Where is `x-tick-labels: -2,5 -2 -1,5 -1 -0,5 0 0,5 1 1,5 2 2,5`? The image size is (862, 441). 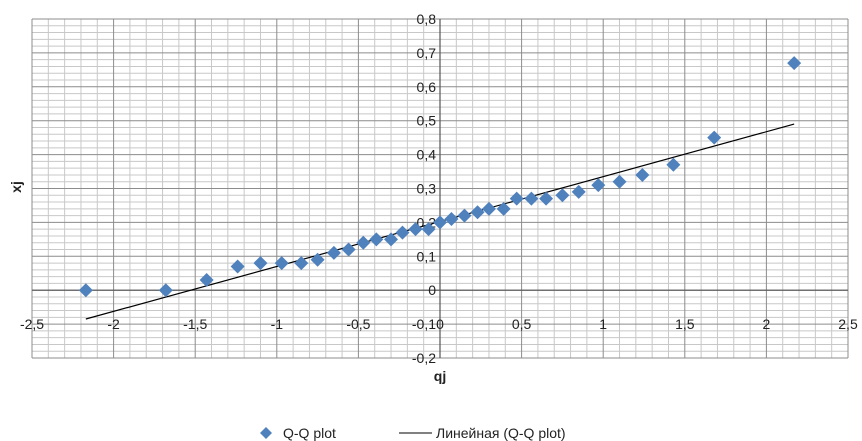 x-tick-labels: -2,5 -2 -1,5 -1 -0,5 0 0,5 1 1,5 2 2,5 is located at coordinates (439, 324).